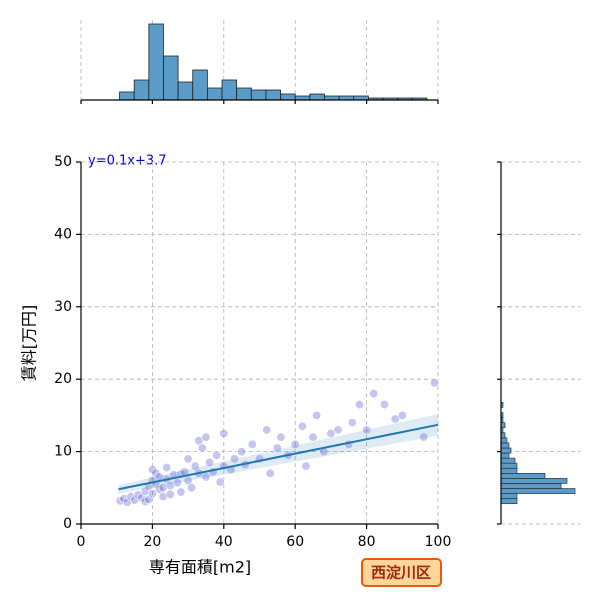 This screenshot has width=600, height=604. Describe the element at coordinates (438, 542) in the screenshot. I see `x-tick-label: 100` at that location.